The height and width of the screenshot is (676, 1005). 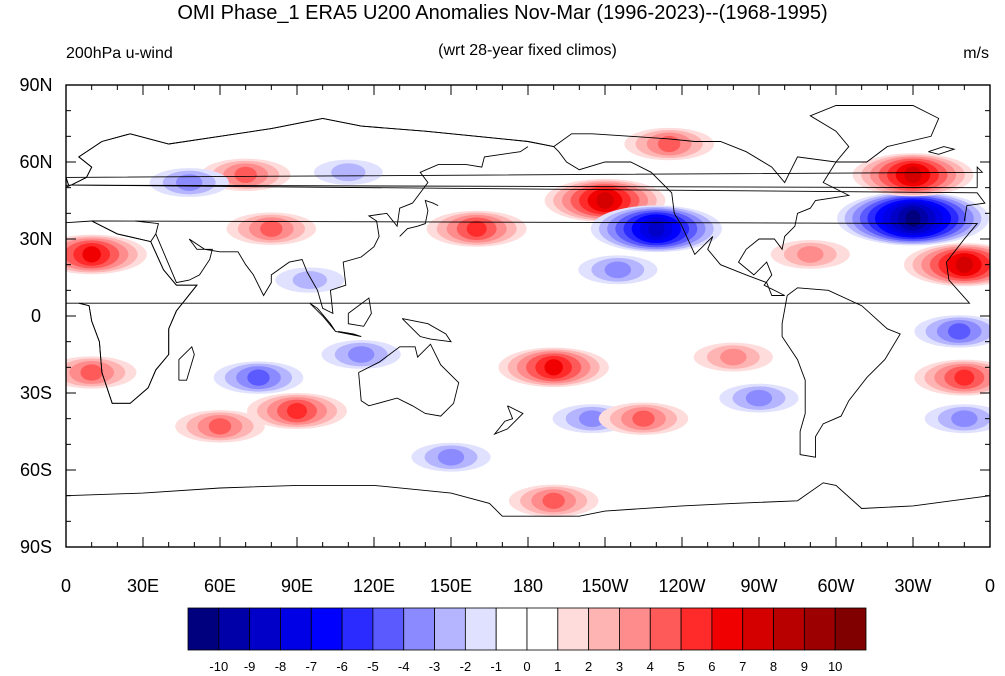 I want to click on colorbar-label: -2, so click(x=466, y=666).